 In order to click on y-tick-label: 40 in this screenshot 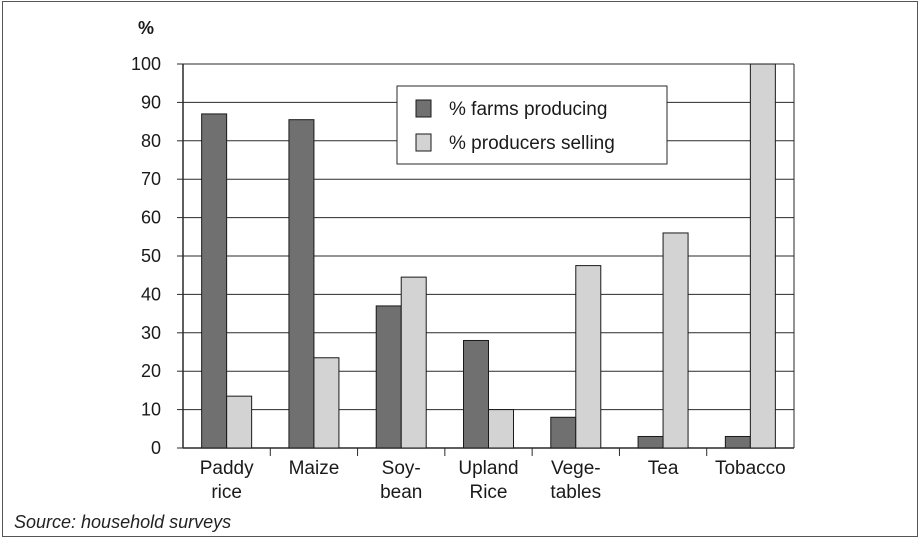, I will do `click(151, 294)`.